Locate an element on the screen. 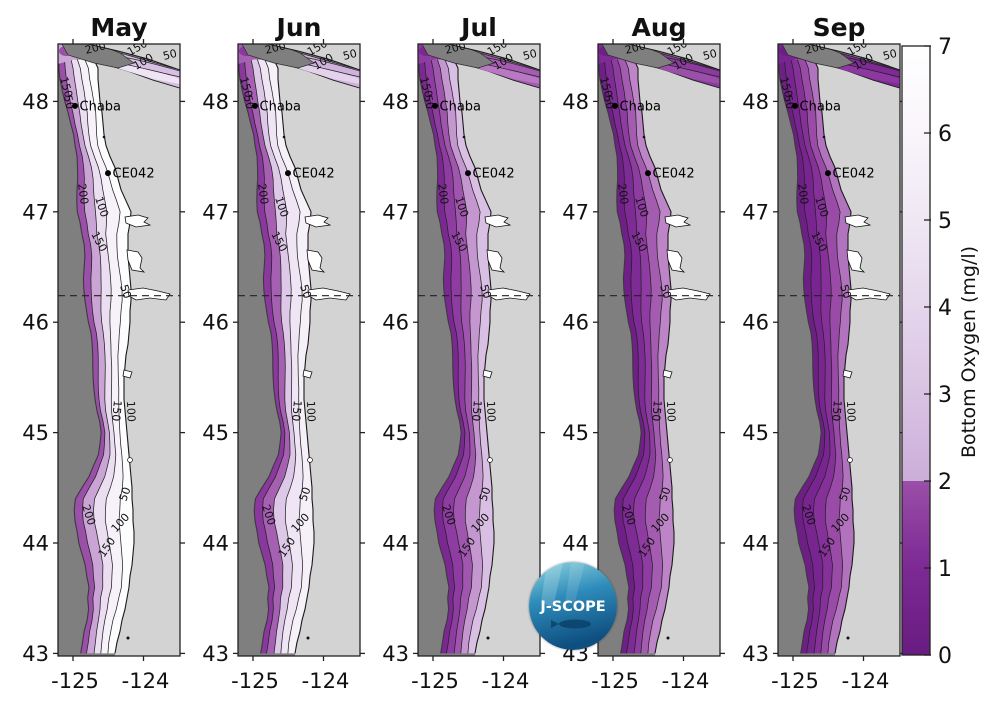 The height and width of the screenshot is (711, 1000). colorbar-tick-label: 2 is located at coordinates (945, 482).